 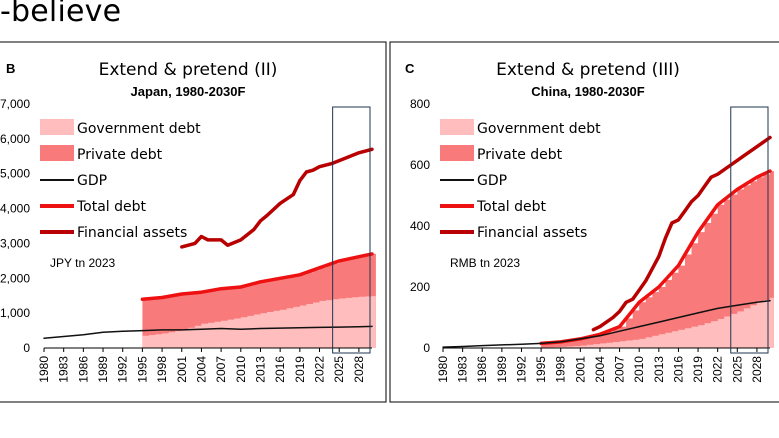 I want to click on y-tick-label: 600, so click(x=420, y=165).